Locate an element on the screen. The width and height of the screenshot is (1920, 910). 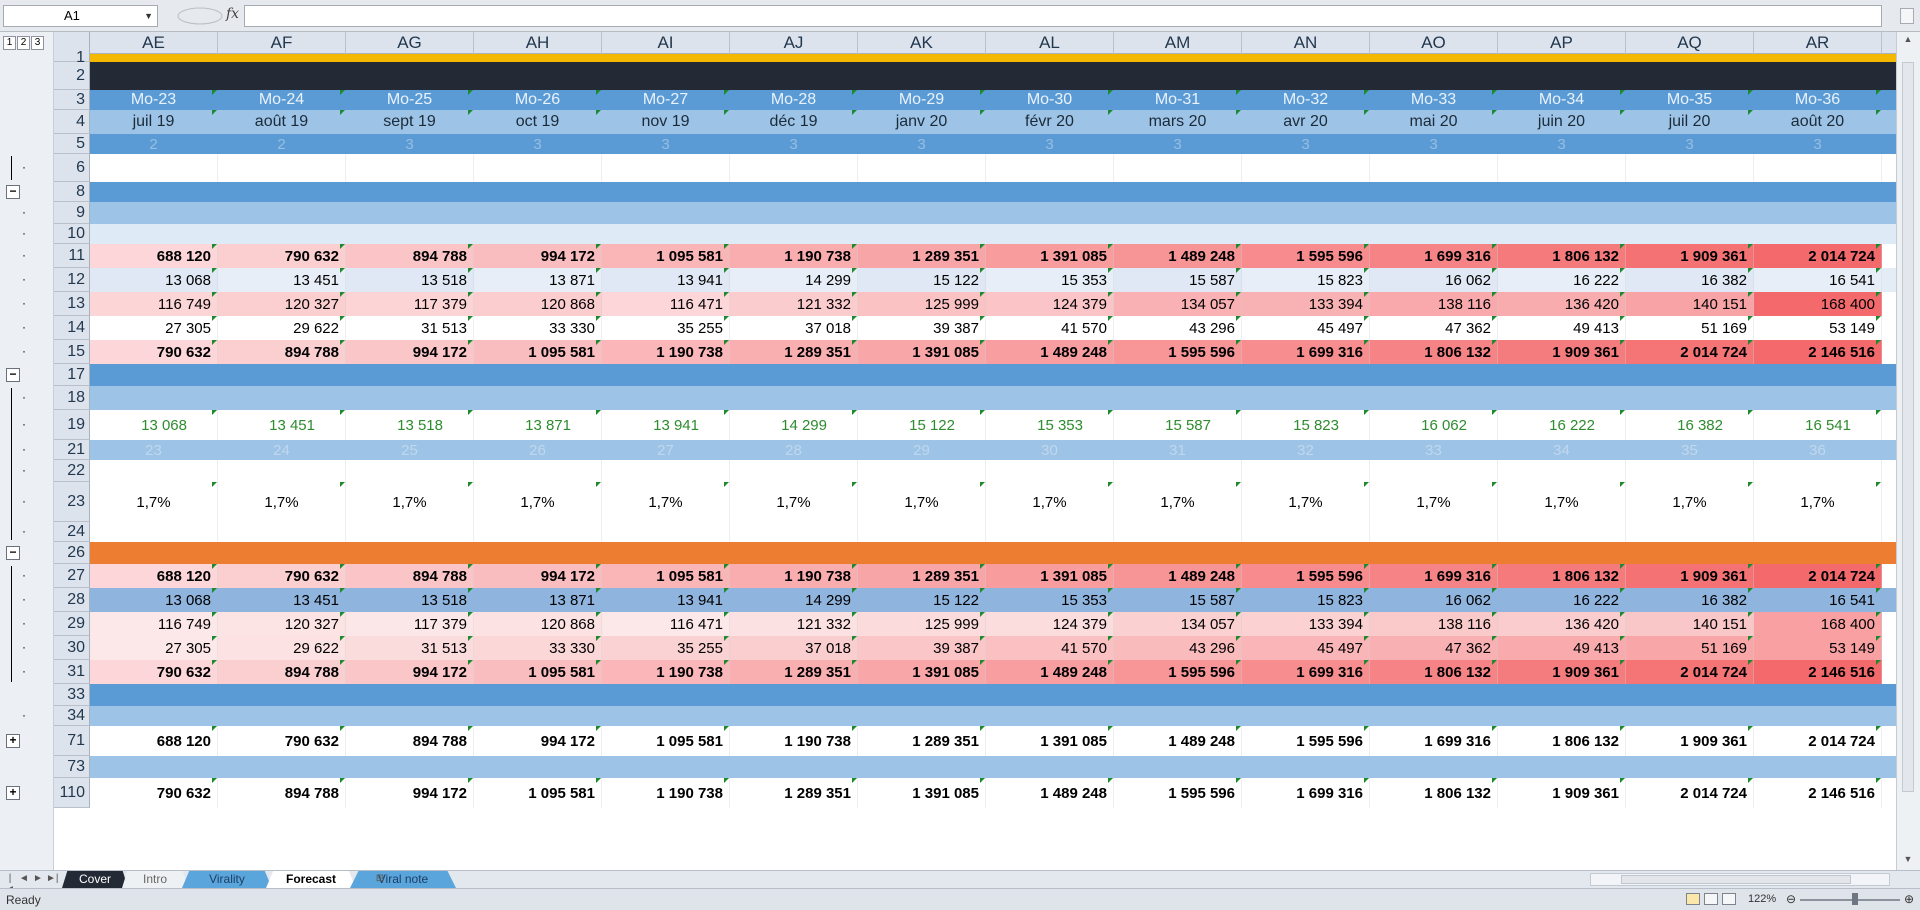
row-header: 17 is located at coordinates (72, 375).